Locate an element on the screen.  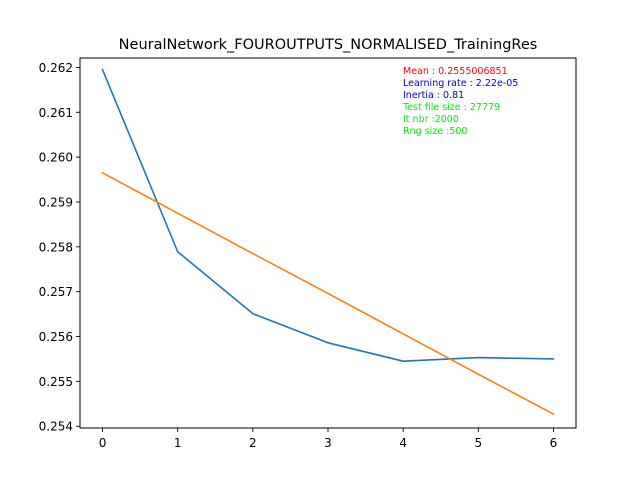
y-tick-label: 0.255 is located at coordinates (56, 382).